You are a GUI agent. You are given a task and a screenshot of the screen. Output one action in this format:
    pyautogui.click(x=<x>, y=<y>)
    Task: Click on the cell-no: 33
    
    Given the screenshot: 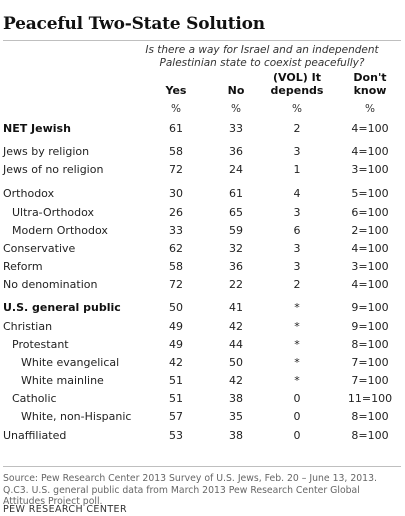 What is the action you would take?
    pyautogui.click(x=236, y=128)
    